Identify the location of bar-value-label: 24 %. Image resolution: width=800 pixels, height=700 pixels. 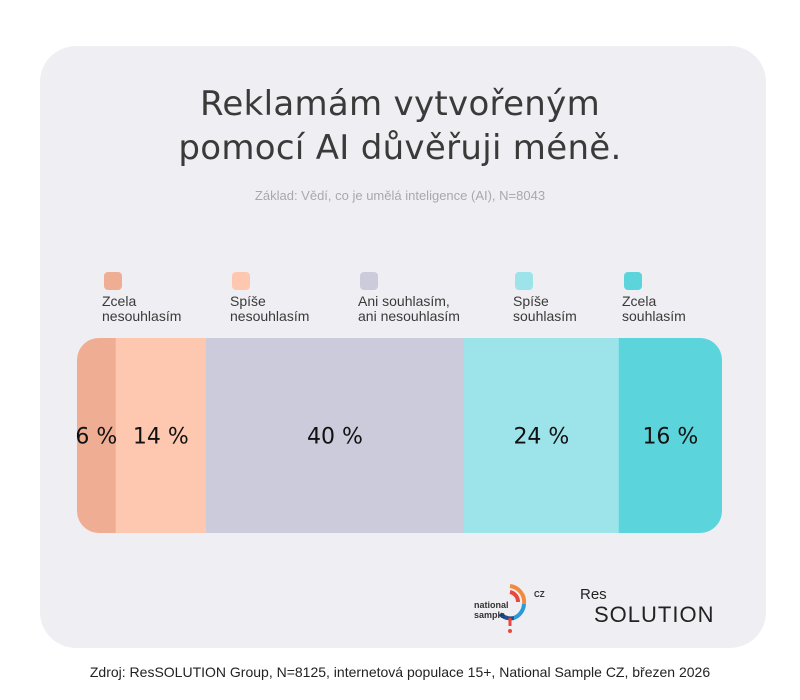
(541, 437).